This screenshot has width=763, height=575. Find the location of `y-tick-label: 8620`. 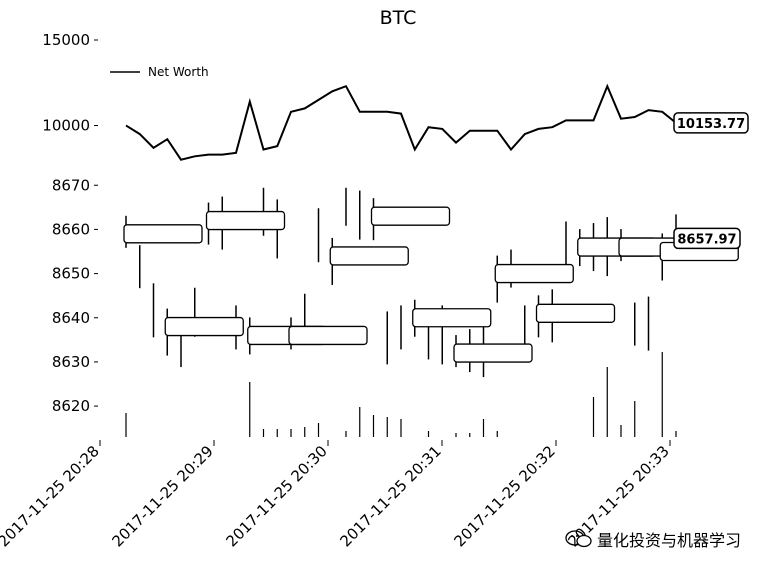

y-tick-label: 8620 is located at coordinates (71, 406).